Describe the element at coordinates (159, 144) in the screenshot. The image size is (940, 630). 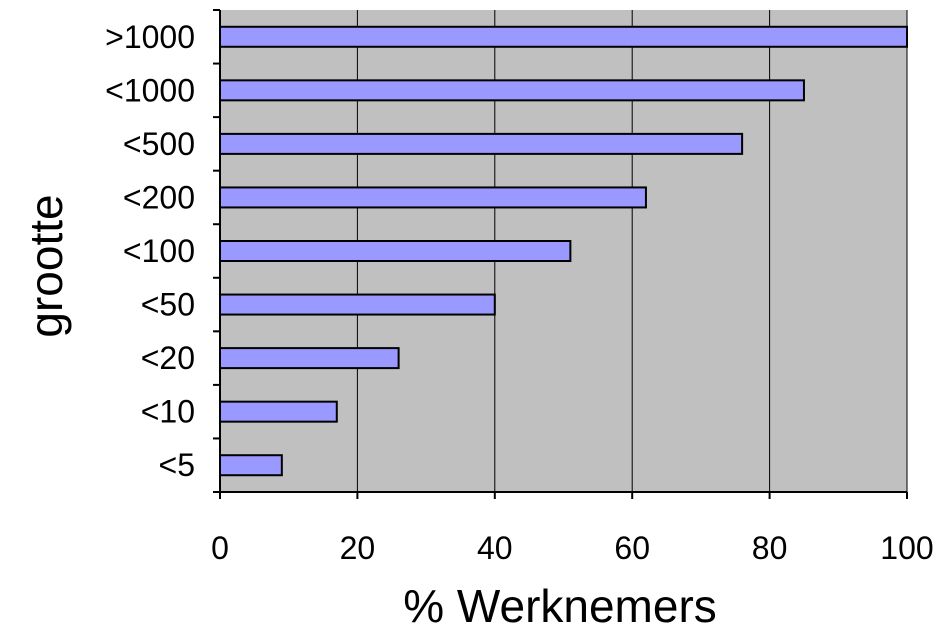
I see `y-tick-label: <500` at that location.